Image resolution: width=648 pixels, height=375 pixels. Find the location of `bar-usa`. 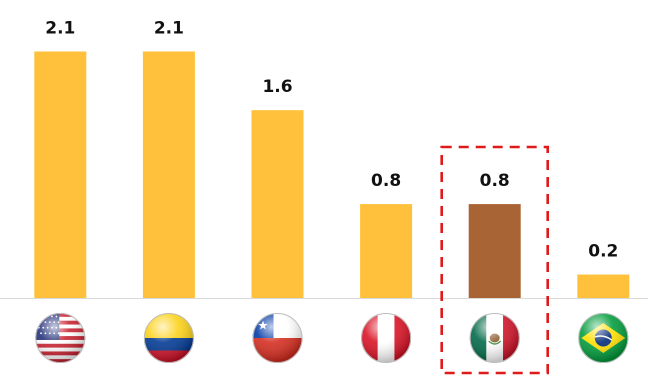

bar-usa is located at coordinates (60, 175).